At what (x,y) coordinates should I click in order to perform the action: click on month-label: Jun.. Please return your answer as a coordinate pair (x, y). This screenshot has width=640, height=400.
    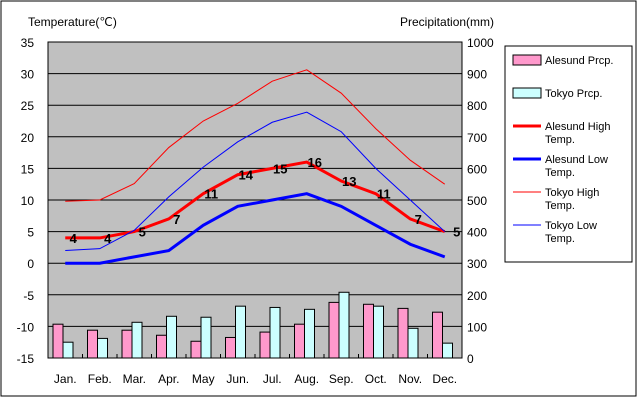
    Looking at the image, I should click on (237, 379).